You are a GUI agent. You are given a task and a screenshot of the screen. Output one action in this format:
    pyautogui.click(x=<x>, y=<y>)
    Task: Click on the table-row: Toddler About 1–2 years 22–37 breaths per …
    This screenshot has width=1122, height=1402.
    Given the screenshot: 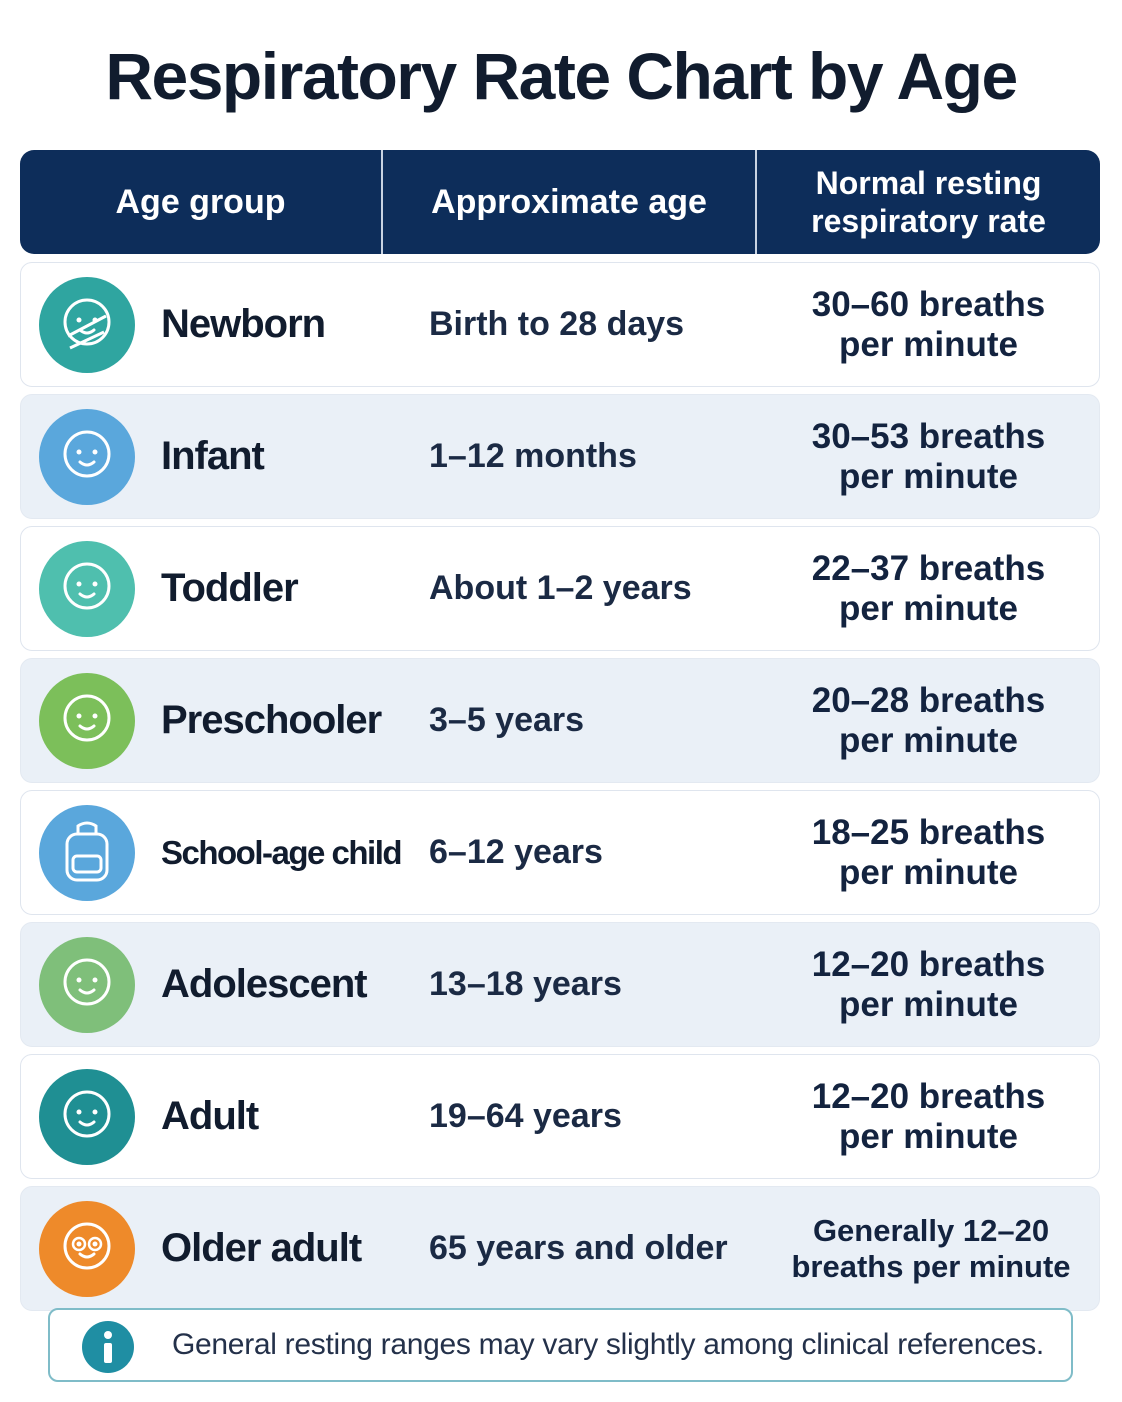 What is the action you would take?
    pyautogui.click(x=560, y=588)
    